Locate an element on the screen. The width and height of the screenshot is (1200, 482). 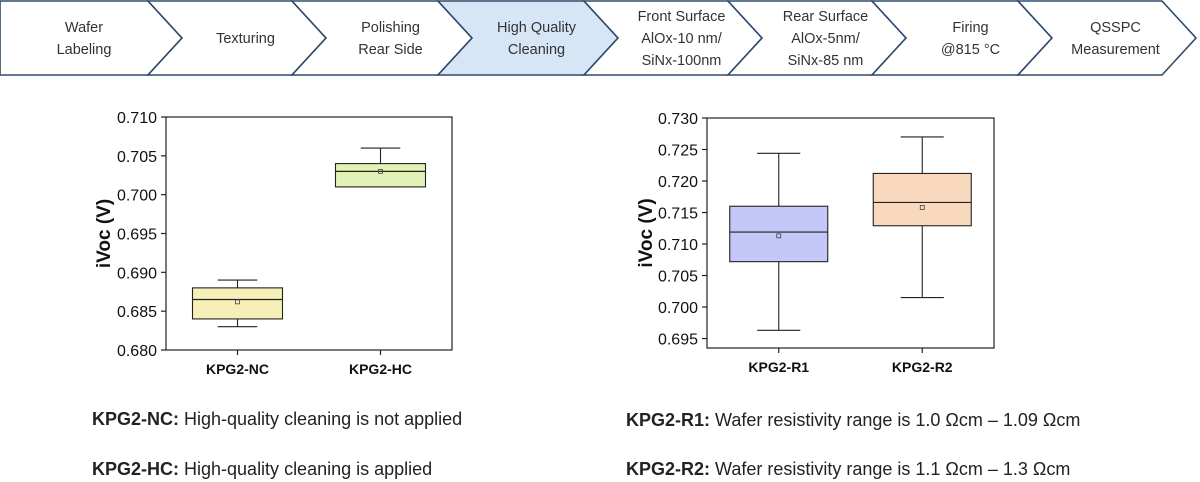
process-step-3-label: Rear Side is located at coordinates (390, 50).